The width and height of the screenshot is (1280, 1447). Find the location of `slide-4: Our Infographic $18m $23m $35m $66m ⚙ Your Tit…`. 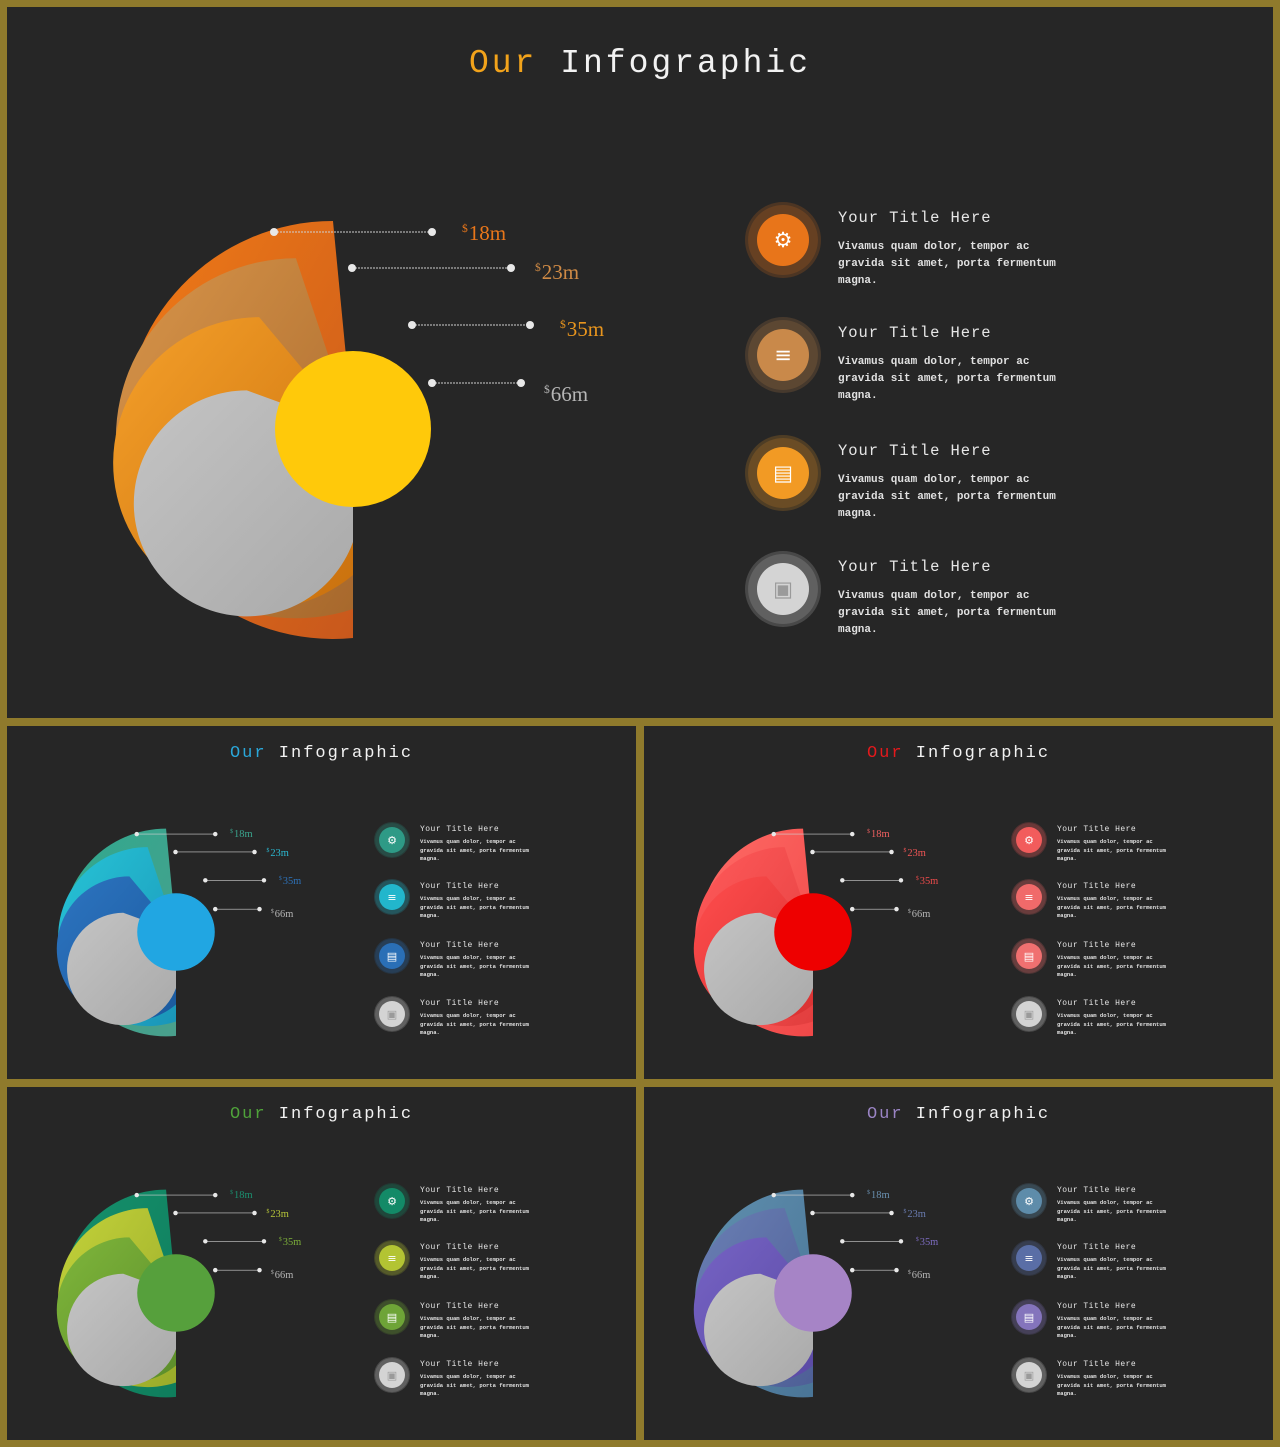

slide-4: Our Infographic $18m $23m $35m $66m ⚙ Your Tit… is located at coordinates (321, 1263).